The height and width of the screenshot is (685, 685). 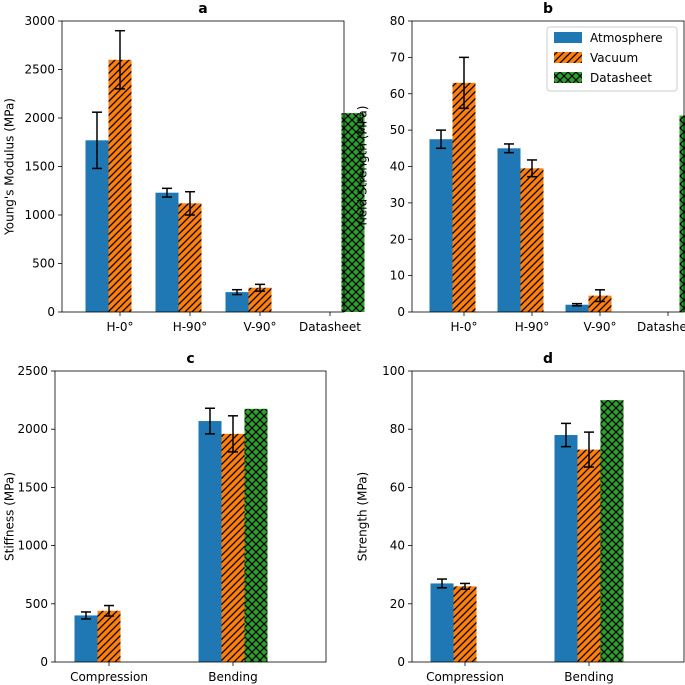 I want to click on y-tick-label: 3000, so click(x=39, y=21).